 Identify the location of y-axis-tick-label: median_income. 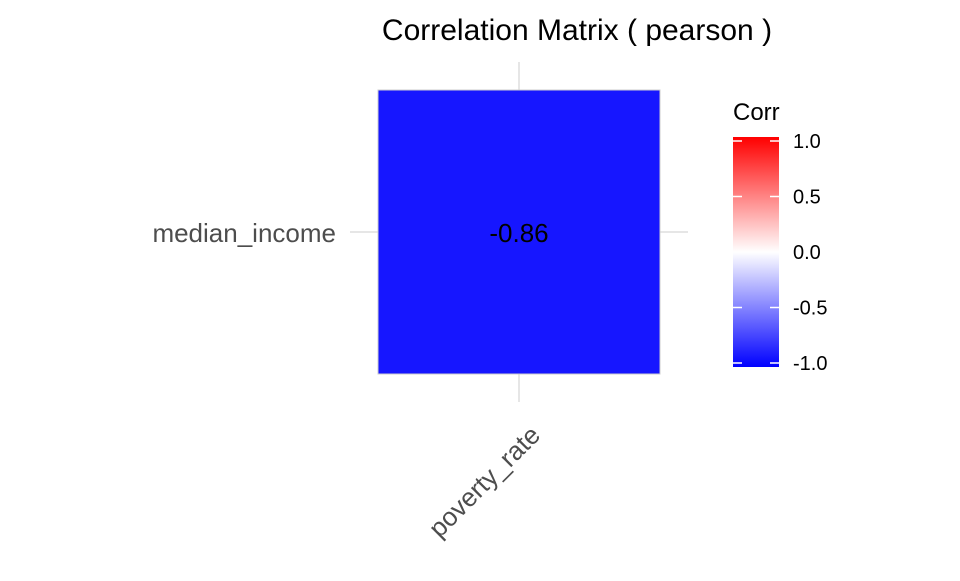
(244, 233).